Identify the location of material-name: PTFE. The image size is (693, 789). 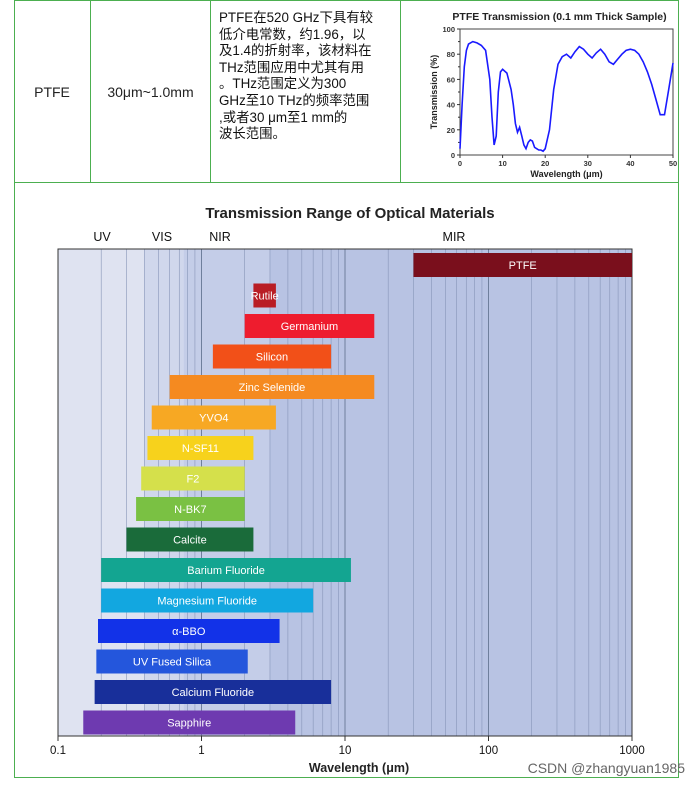
(52, 91).